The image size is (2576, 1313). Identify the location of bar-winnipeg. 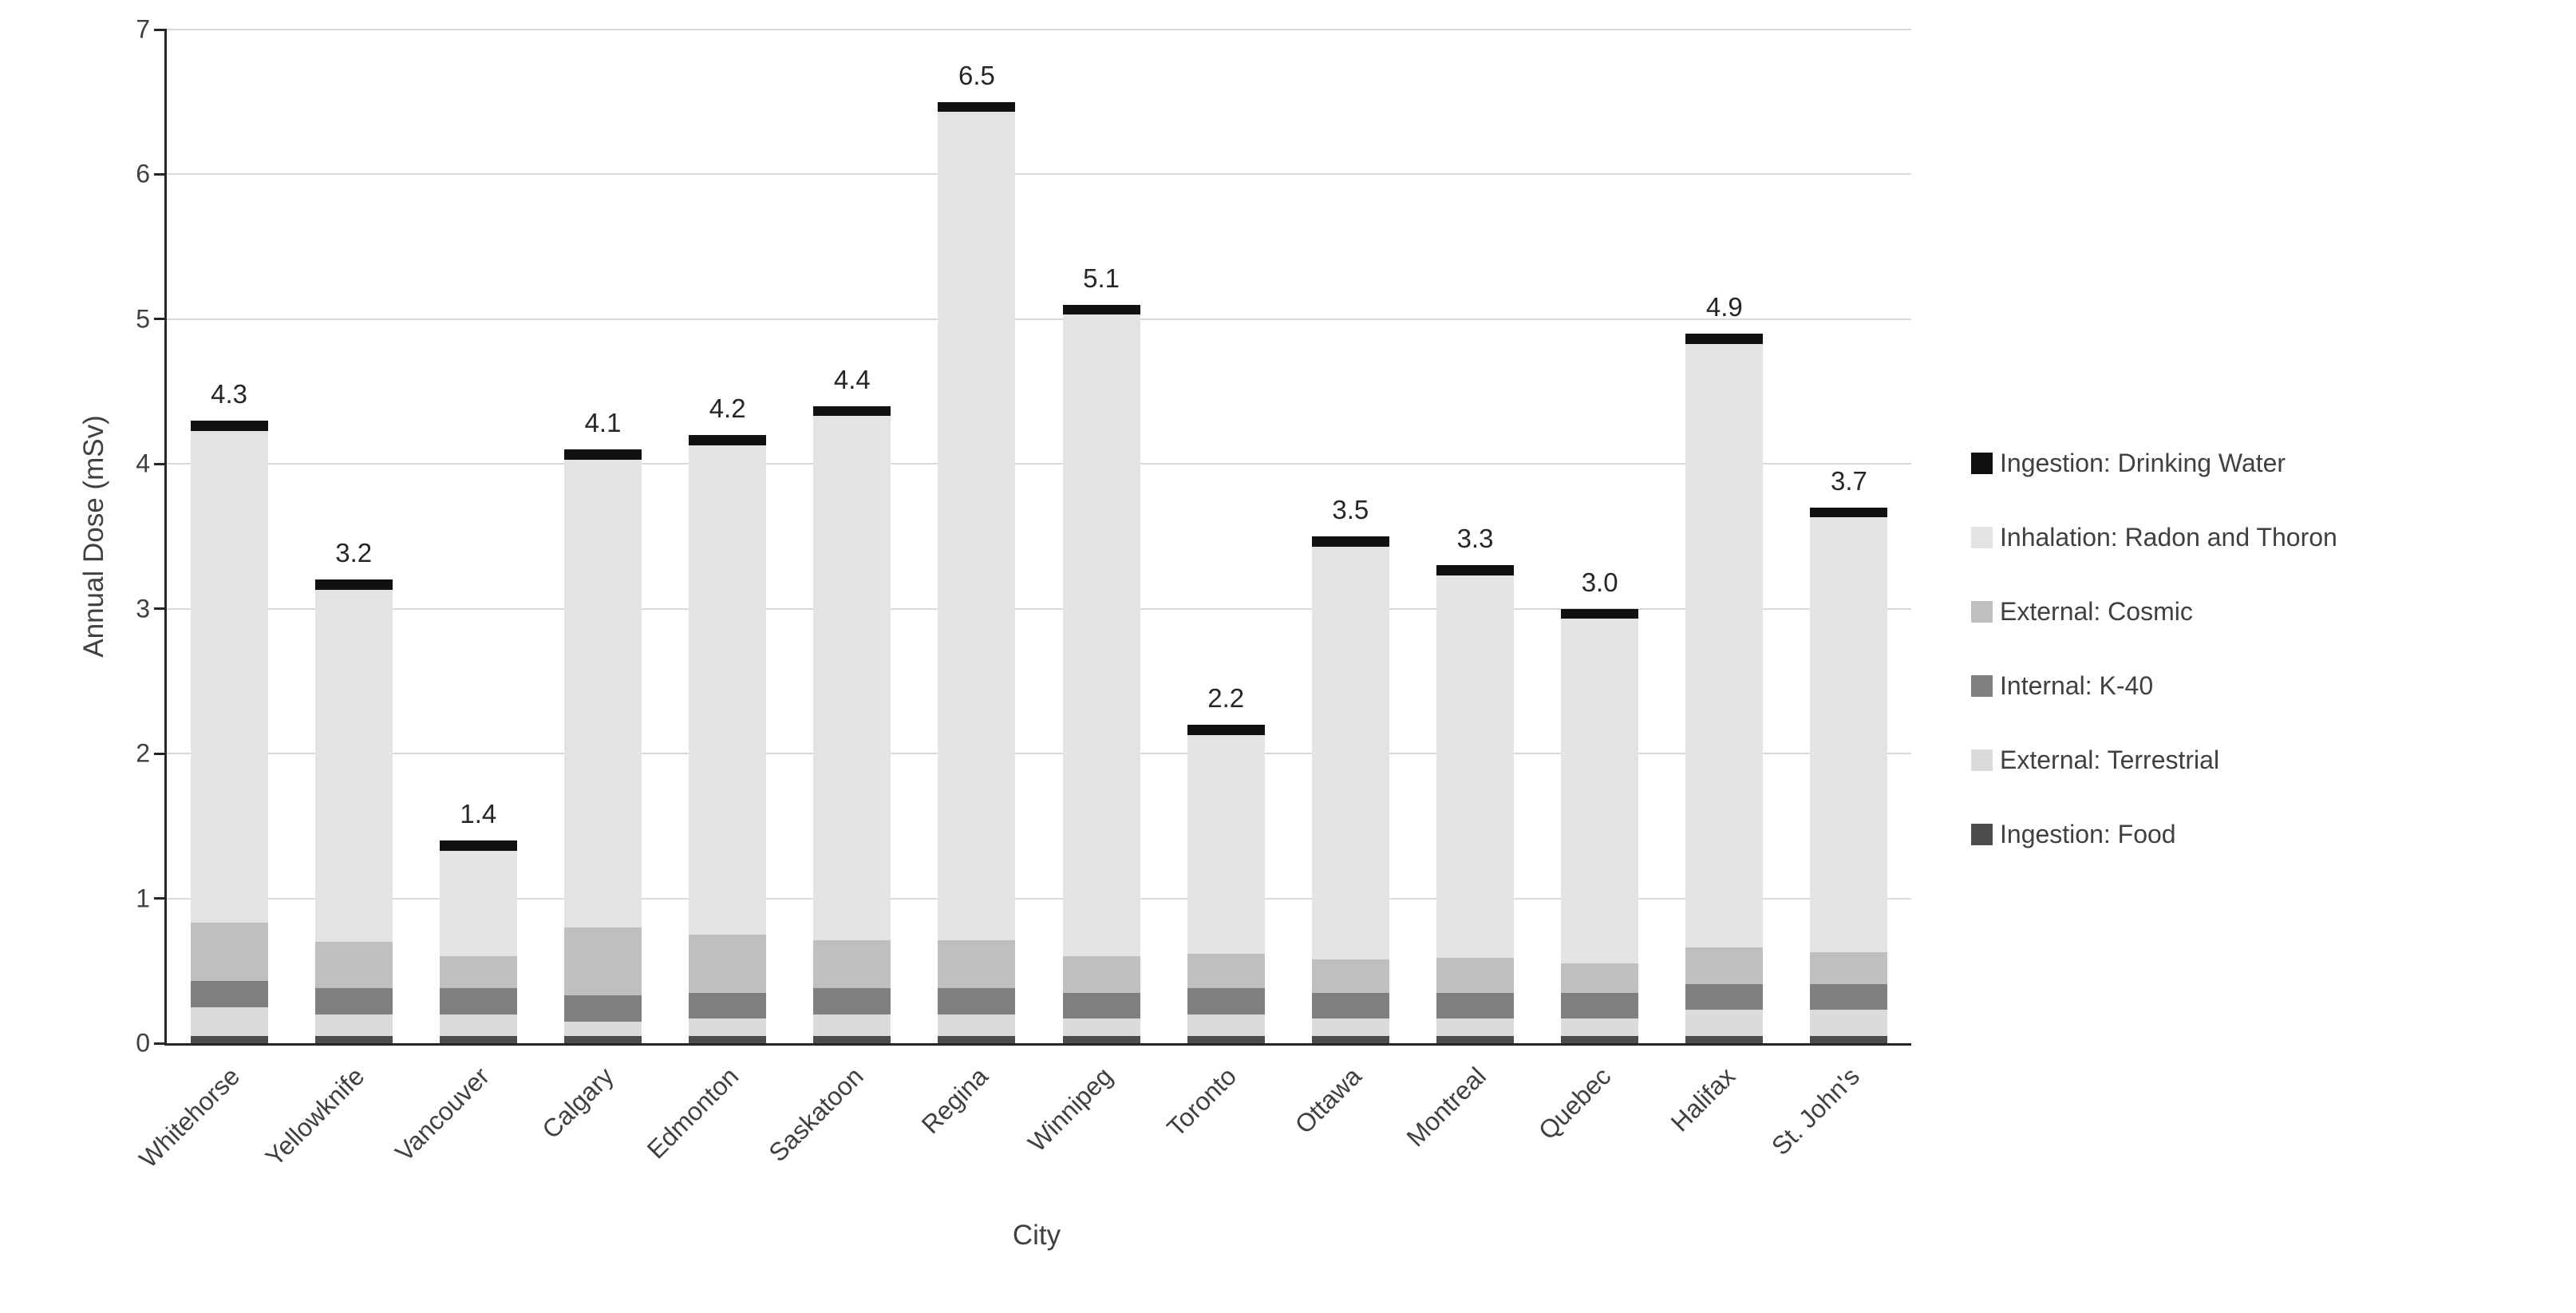
(1101, 536).